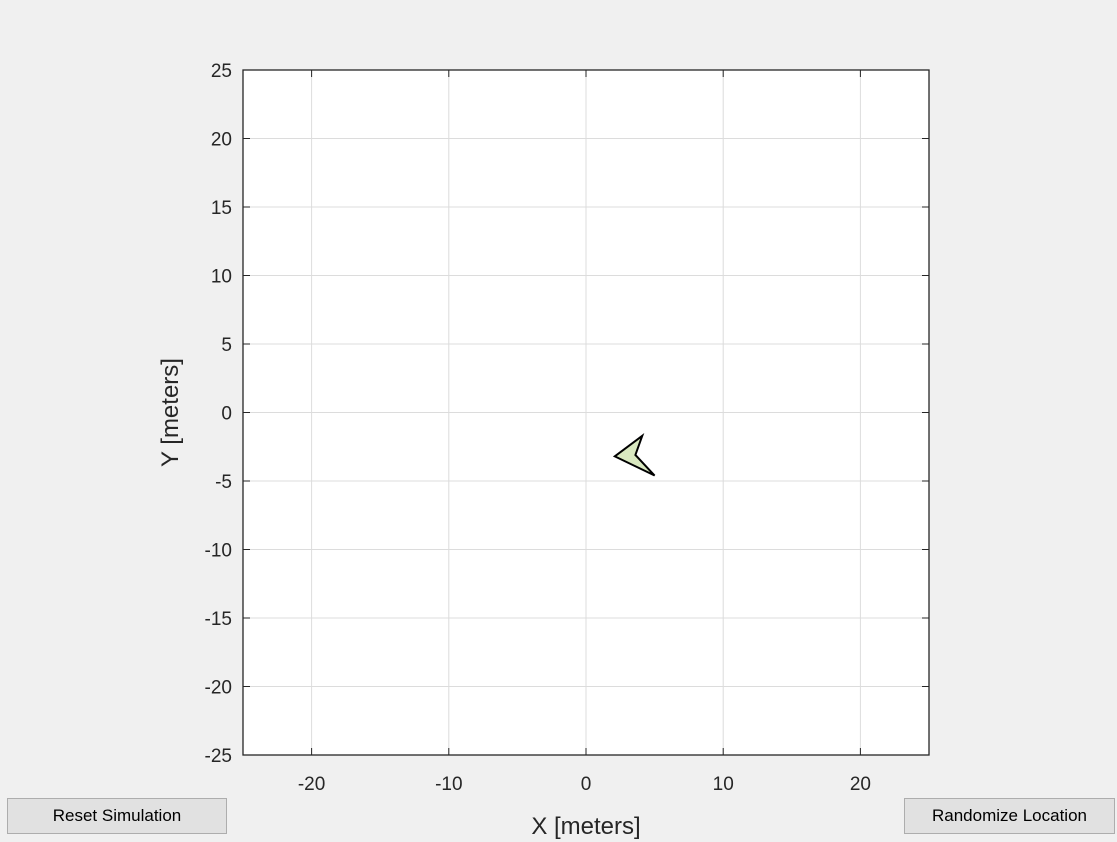  What do you see at coordinates (221, 208) in the screenshot?
I see `y-tick-label: 15` at bounding box center [221, 208].